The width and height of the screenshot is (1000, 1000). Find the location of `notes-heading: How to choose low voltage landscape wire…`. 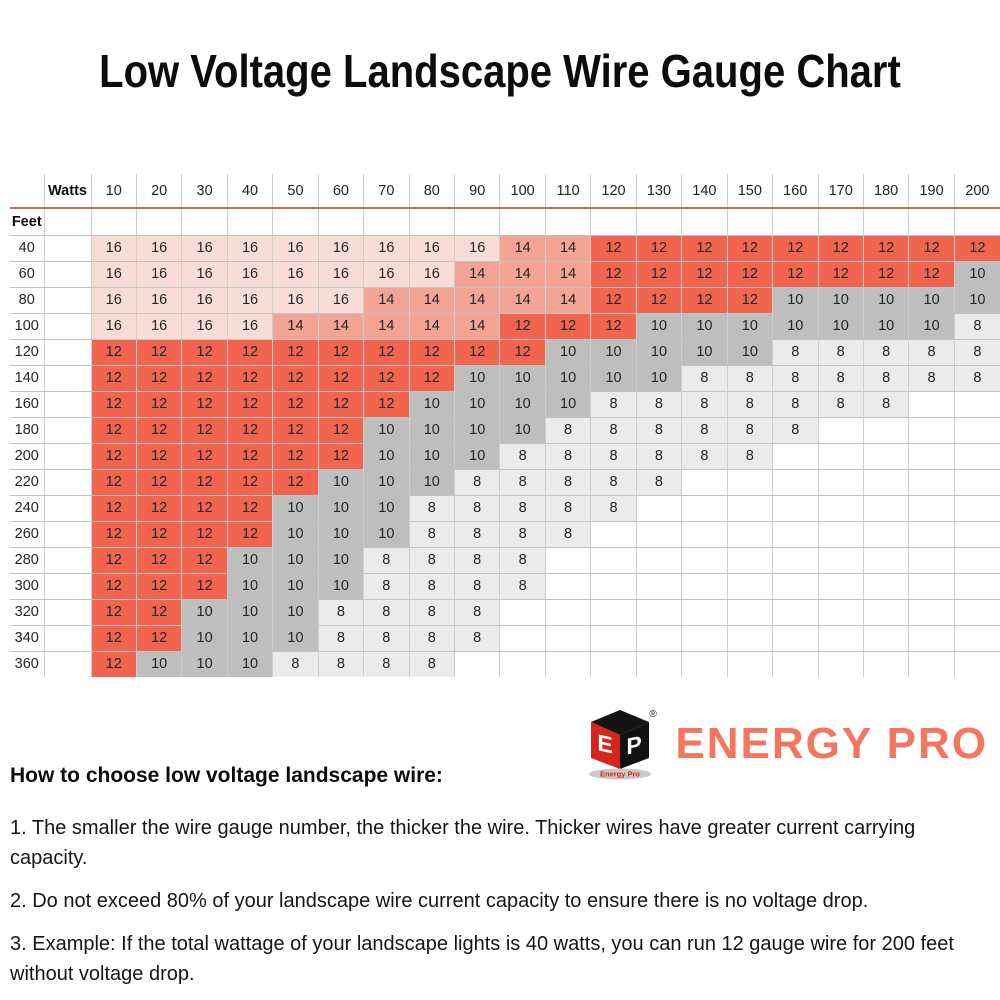

notes-heading: How to choose low voltage landscape wire… is located at coordinates (226, 775).